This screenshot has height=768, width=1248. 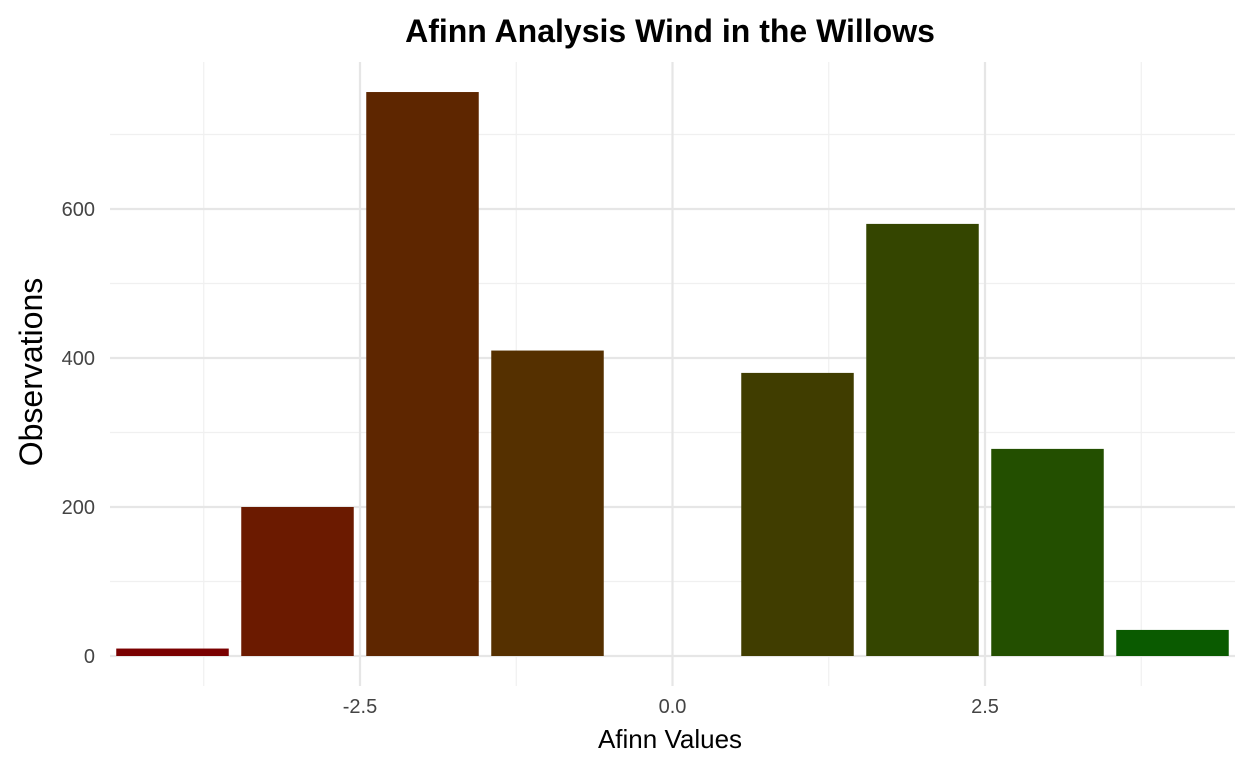 I want to click on y-axis-ticks: 0 200 400 600, so click(x=78, y=433).